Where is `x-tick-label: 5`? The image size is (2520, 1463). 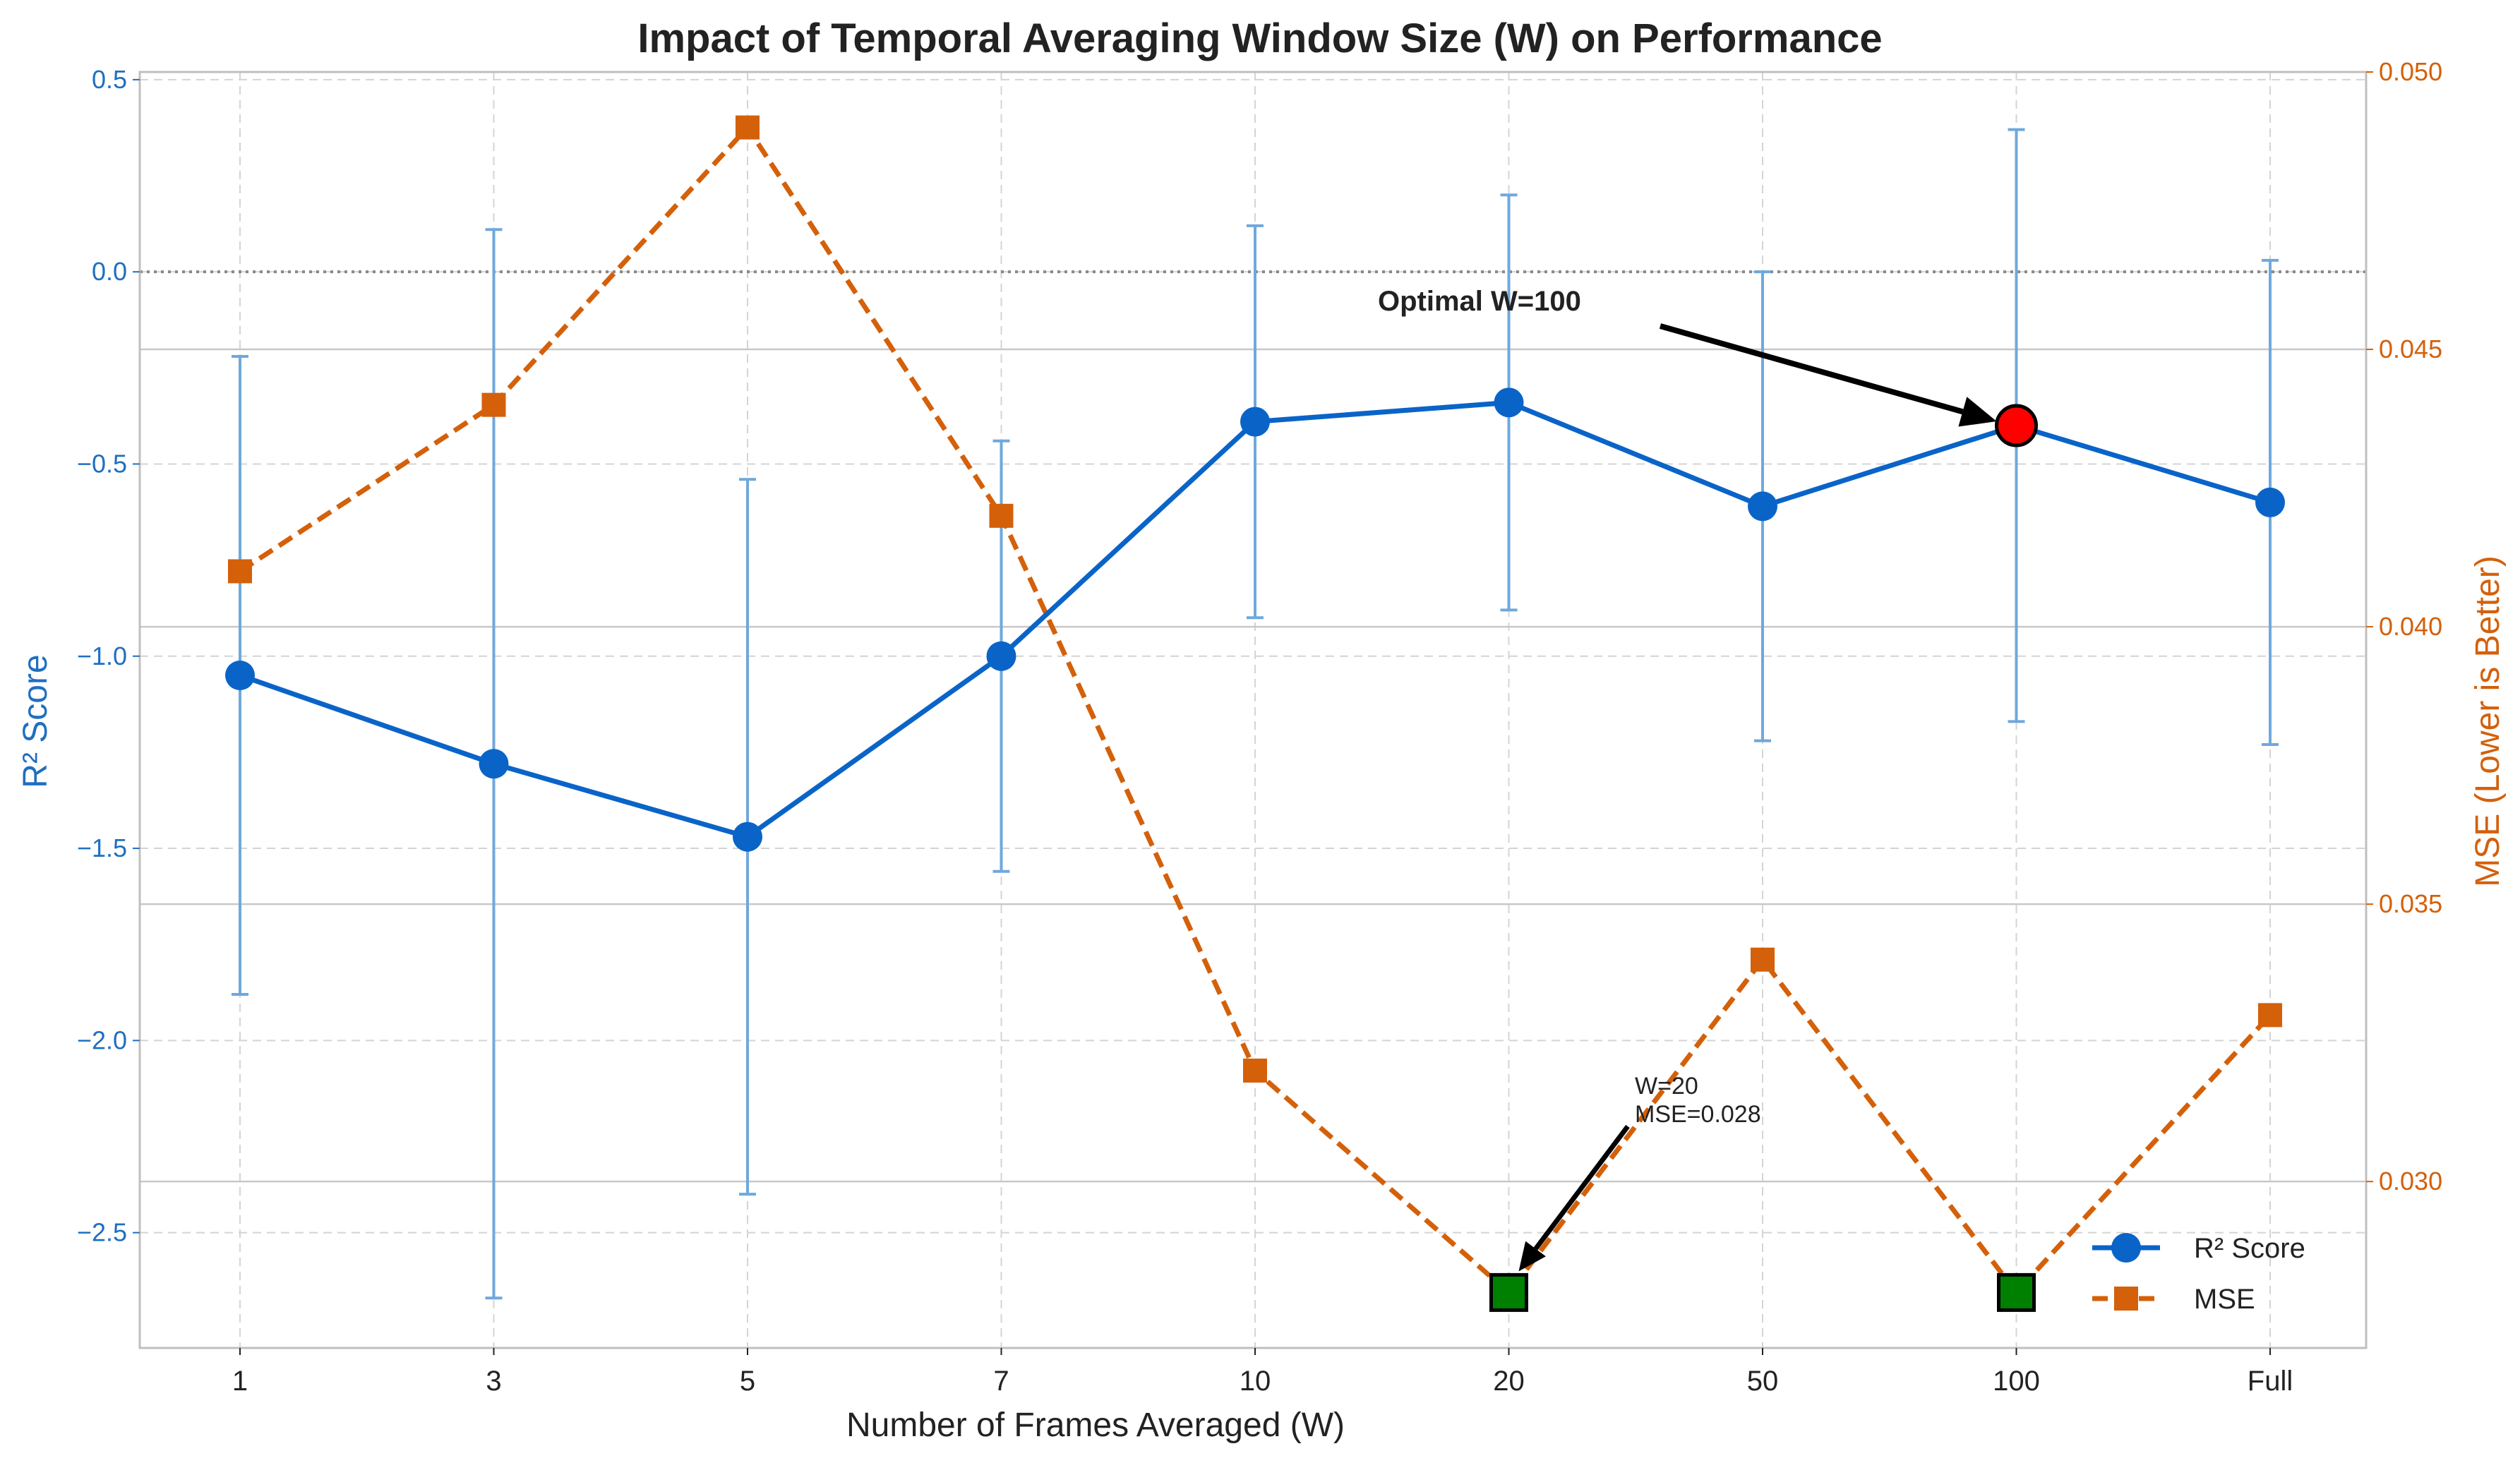 x-tick-label: 5 is located at coordinates (748, 1381).